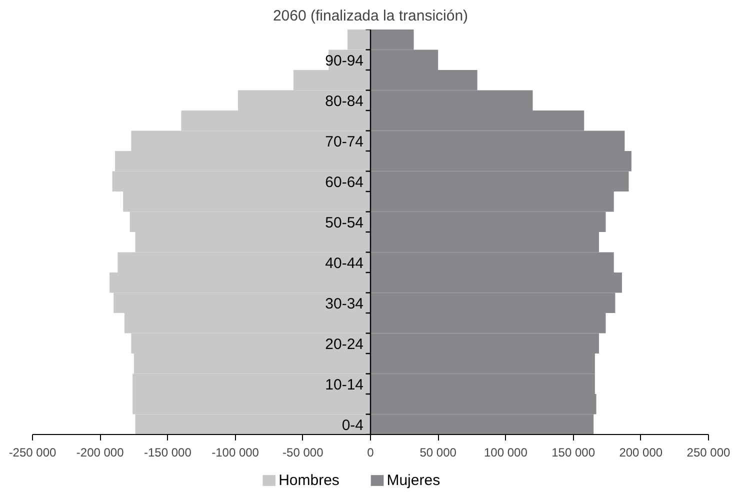 This screenshot has width=743, height=503. Describe the element at coordinates (506, 453) in the screenshot. I see `x-tick-label: 100 000` at that location.